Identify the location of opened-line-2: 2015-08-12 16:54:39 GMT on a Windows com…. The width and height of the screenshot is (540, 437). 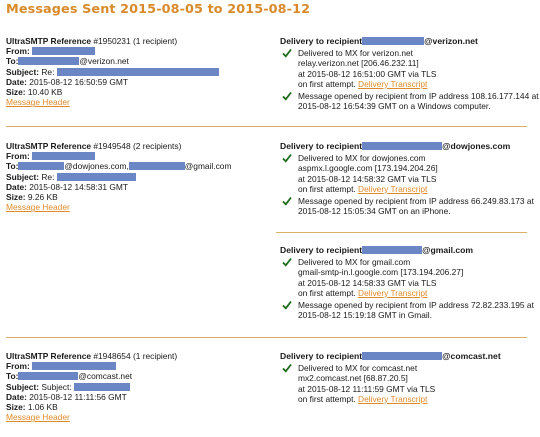
(394, 106).